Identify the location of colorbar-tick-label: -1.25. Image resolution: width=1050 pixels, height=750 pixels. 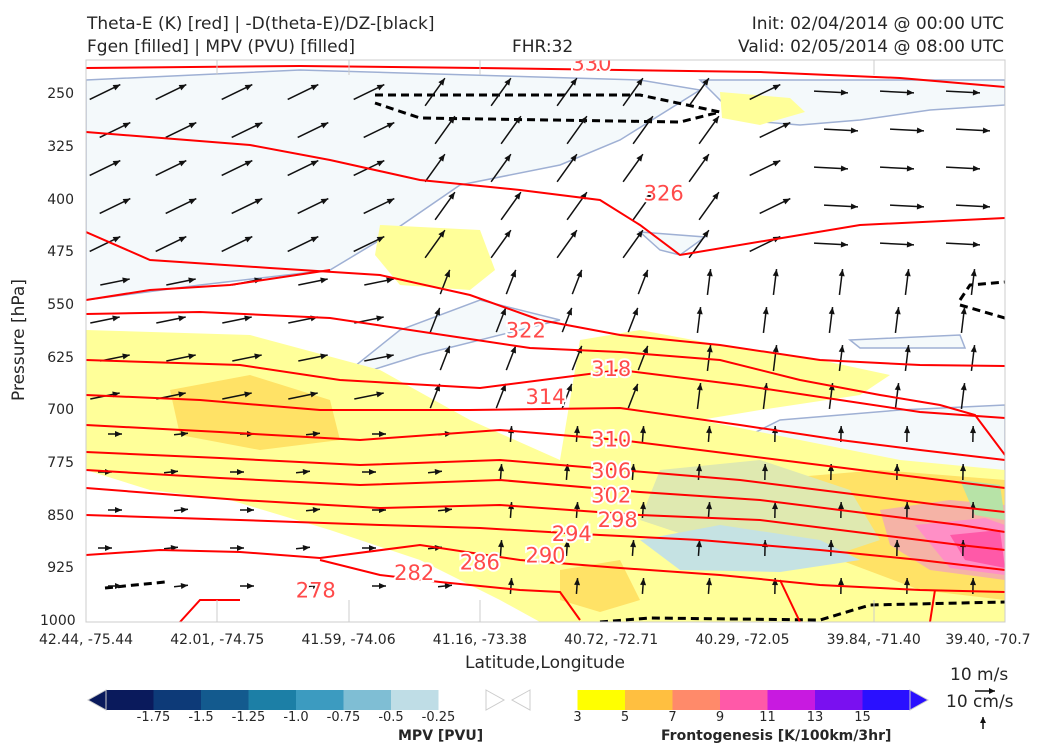
(248, 717).